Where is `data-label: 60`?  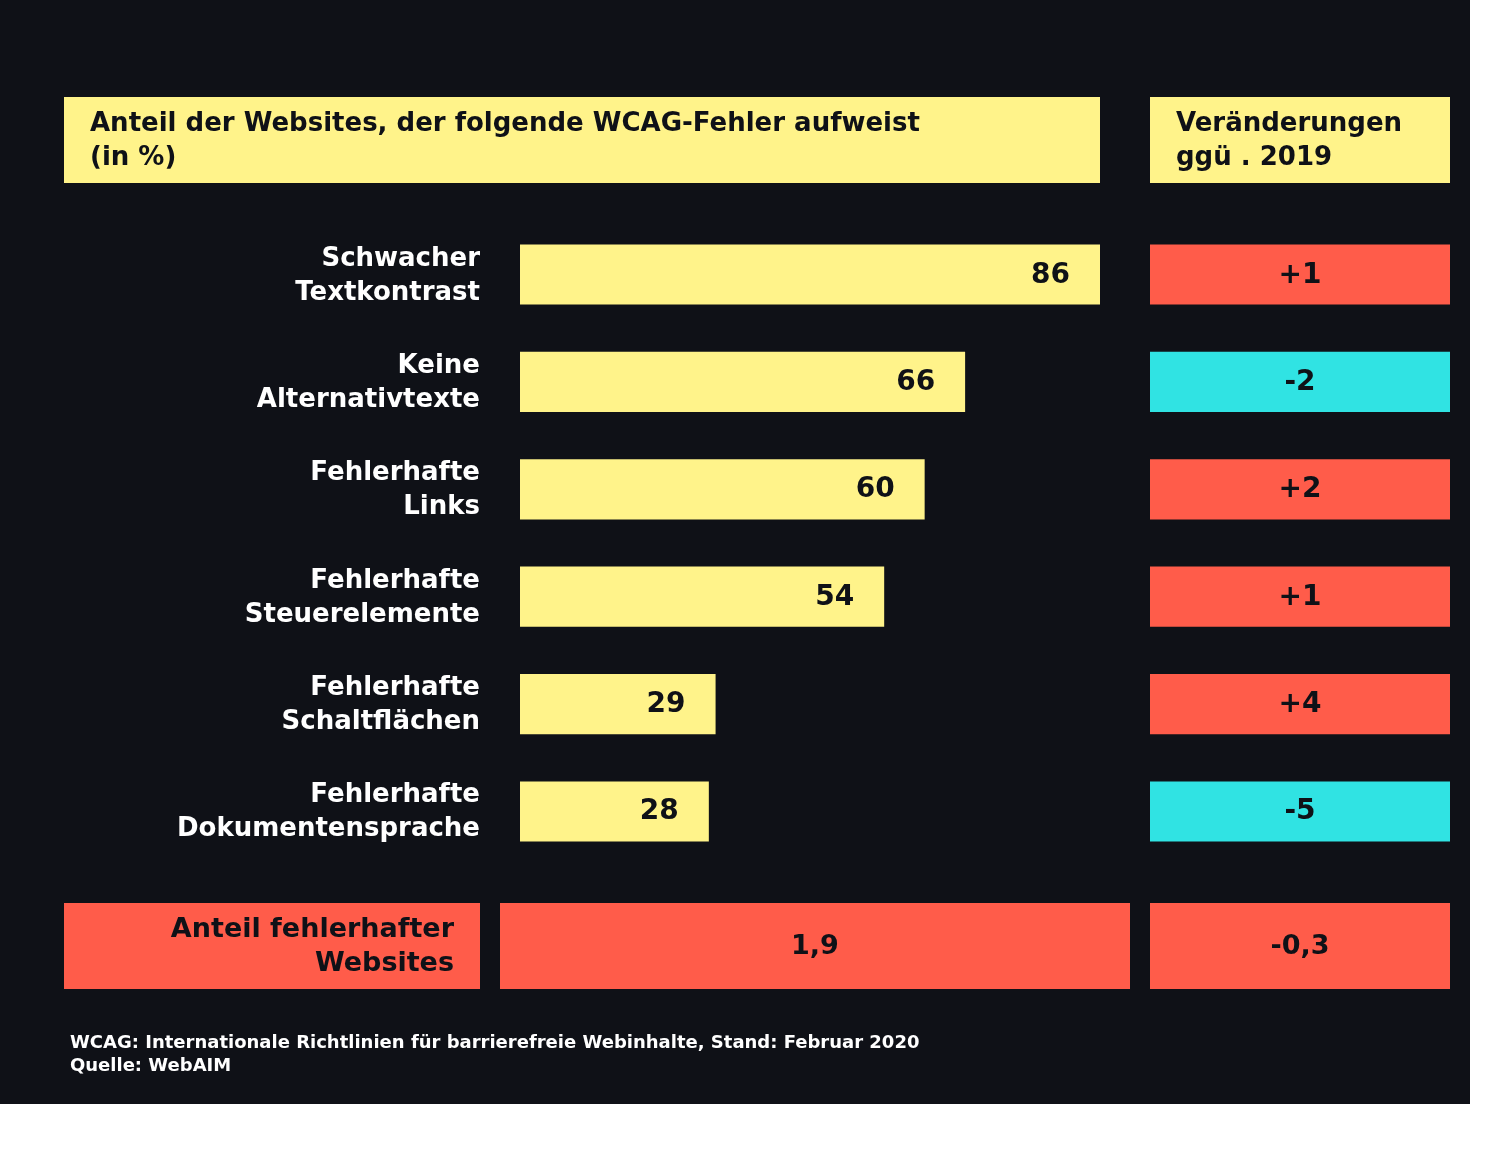 data-label: 60 is located at coordinates (875, 488).